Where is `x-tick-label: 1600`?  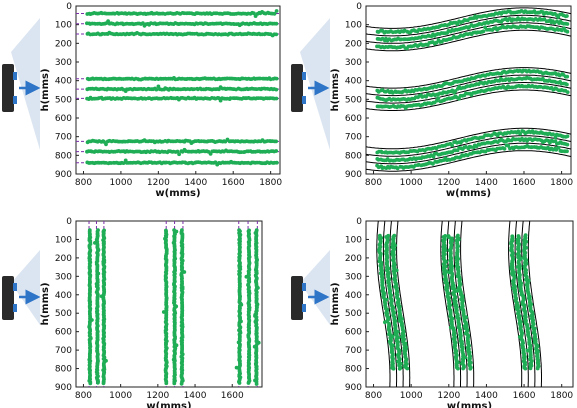 x-tick-label: 1600 is located at coordinates (232, 396).